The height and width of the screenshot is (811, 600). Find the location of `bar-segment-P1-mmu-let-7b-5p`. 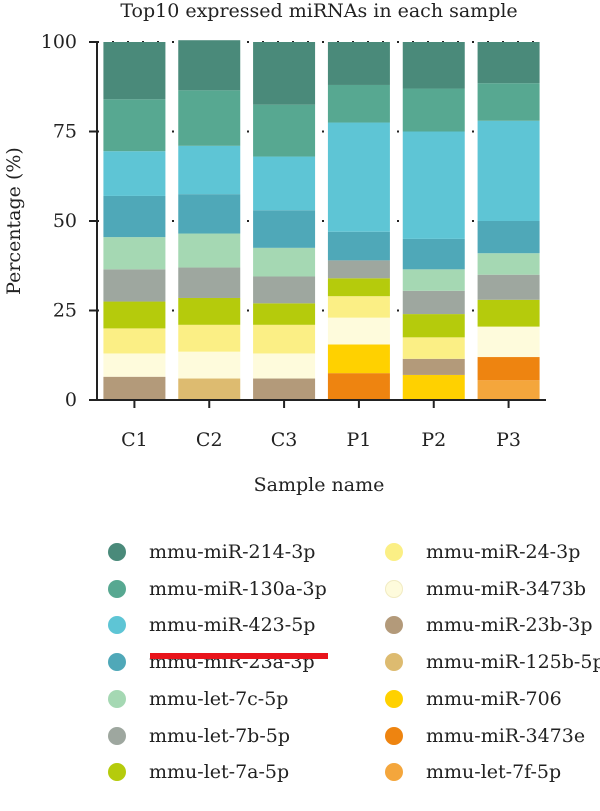

bar-segment-P1-mmu-let-7b-5p is located at coordinates (358, 269).